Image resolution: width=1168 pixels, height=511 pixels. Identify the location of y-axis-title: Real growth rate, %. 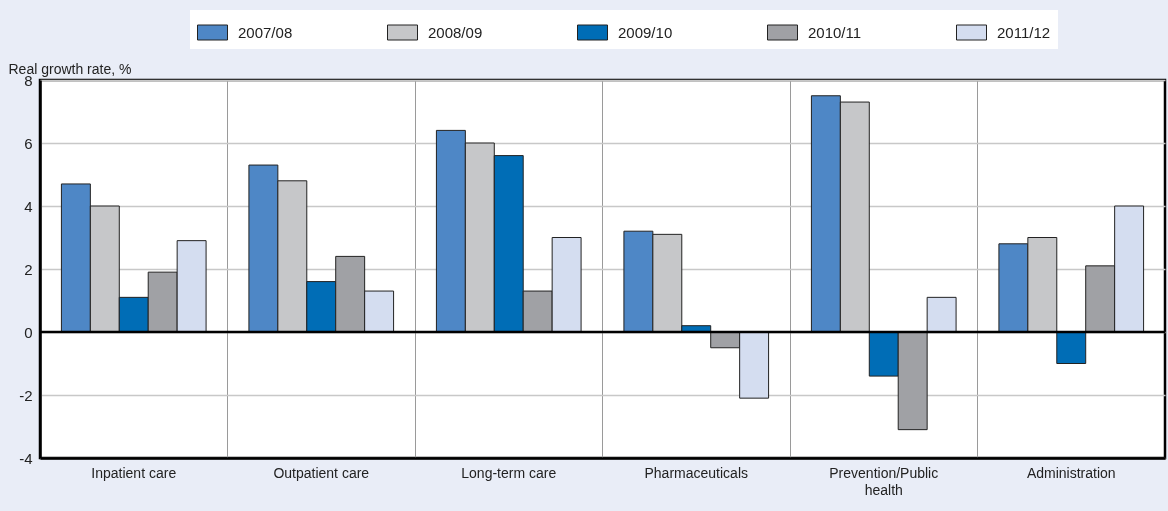
(70, 68).